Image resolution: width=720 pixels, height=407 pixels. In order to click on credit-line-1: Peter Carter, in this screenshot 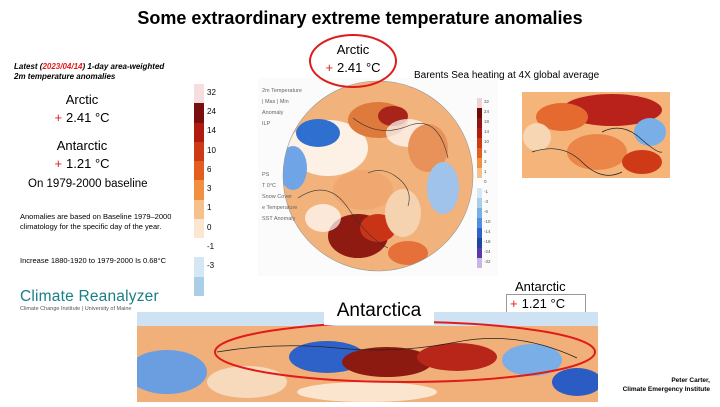, I will do `click(690, 380)`.